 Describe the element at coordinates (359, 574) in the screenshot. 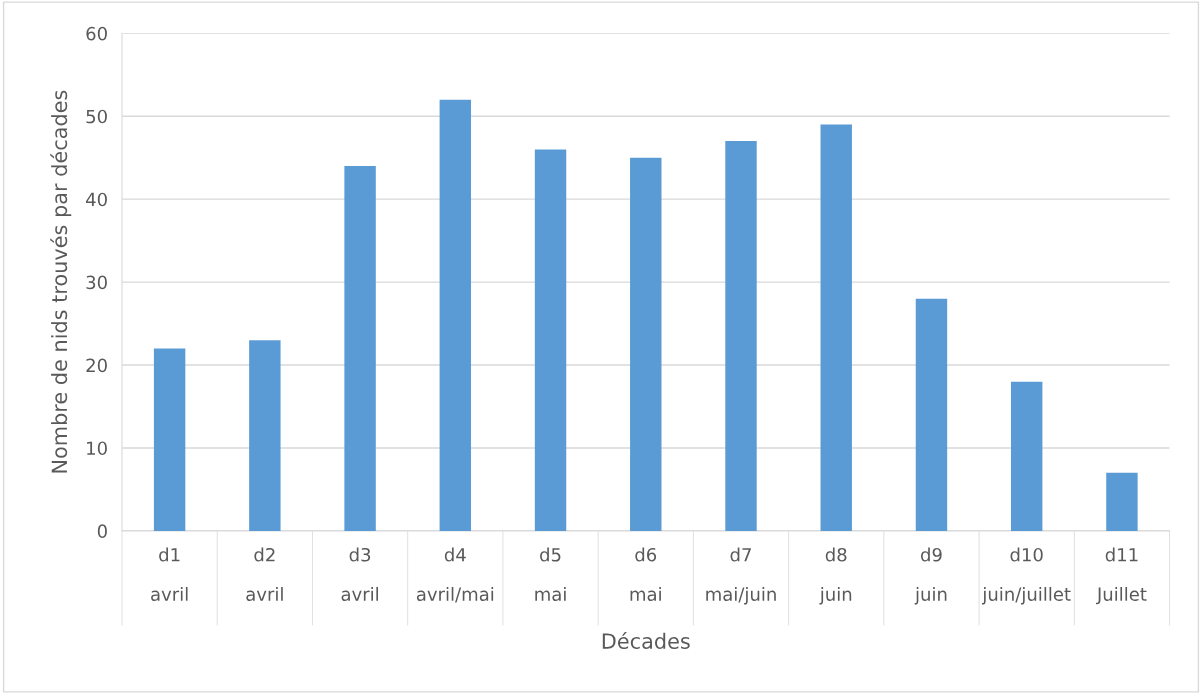

I see `category-label: d3 avril` at that location.